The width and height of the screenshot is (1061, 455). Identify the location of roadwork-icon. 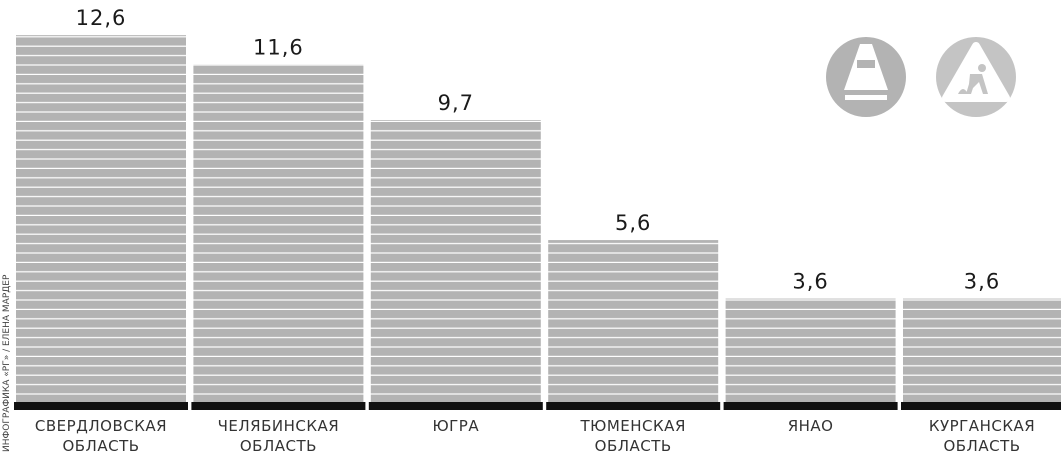
(976, 77).